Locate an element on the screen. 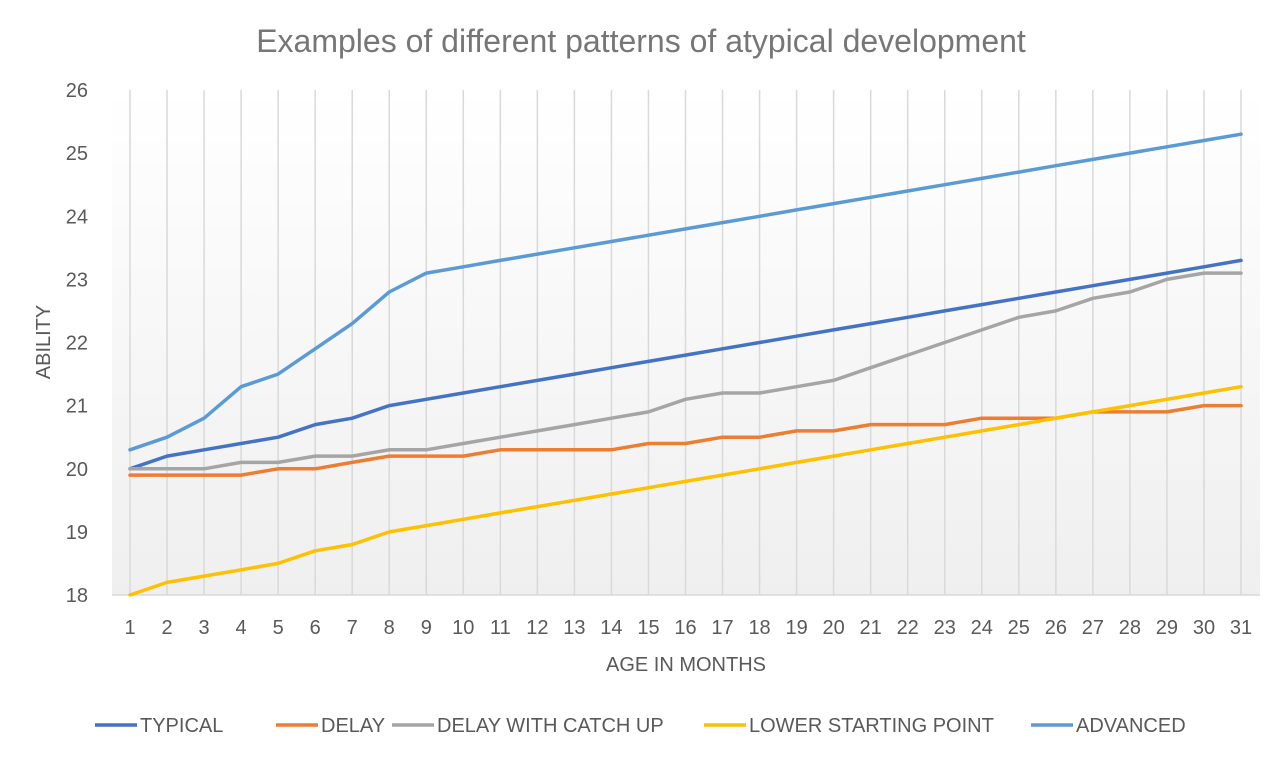  x-tick-label: 31 is located at coordinates (1241, 628).